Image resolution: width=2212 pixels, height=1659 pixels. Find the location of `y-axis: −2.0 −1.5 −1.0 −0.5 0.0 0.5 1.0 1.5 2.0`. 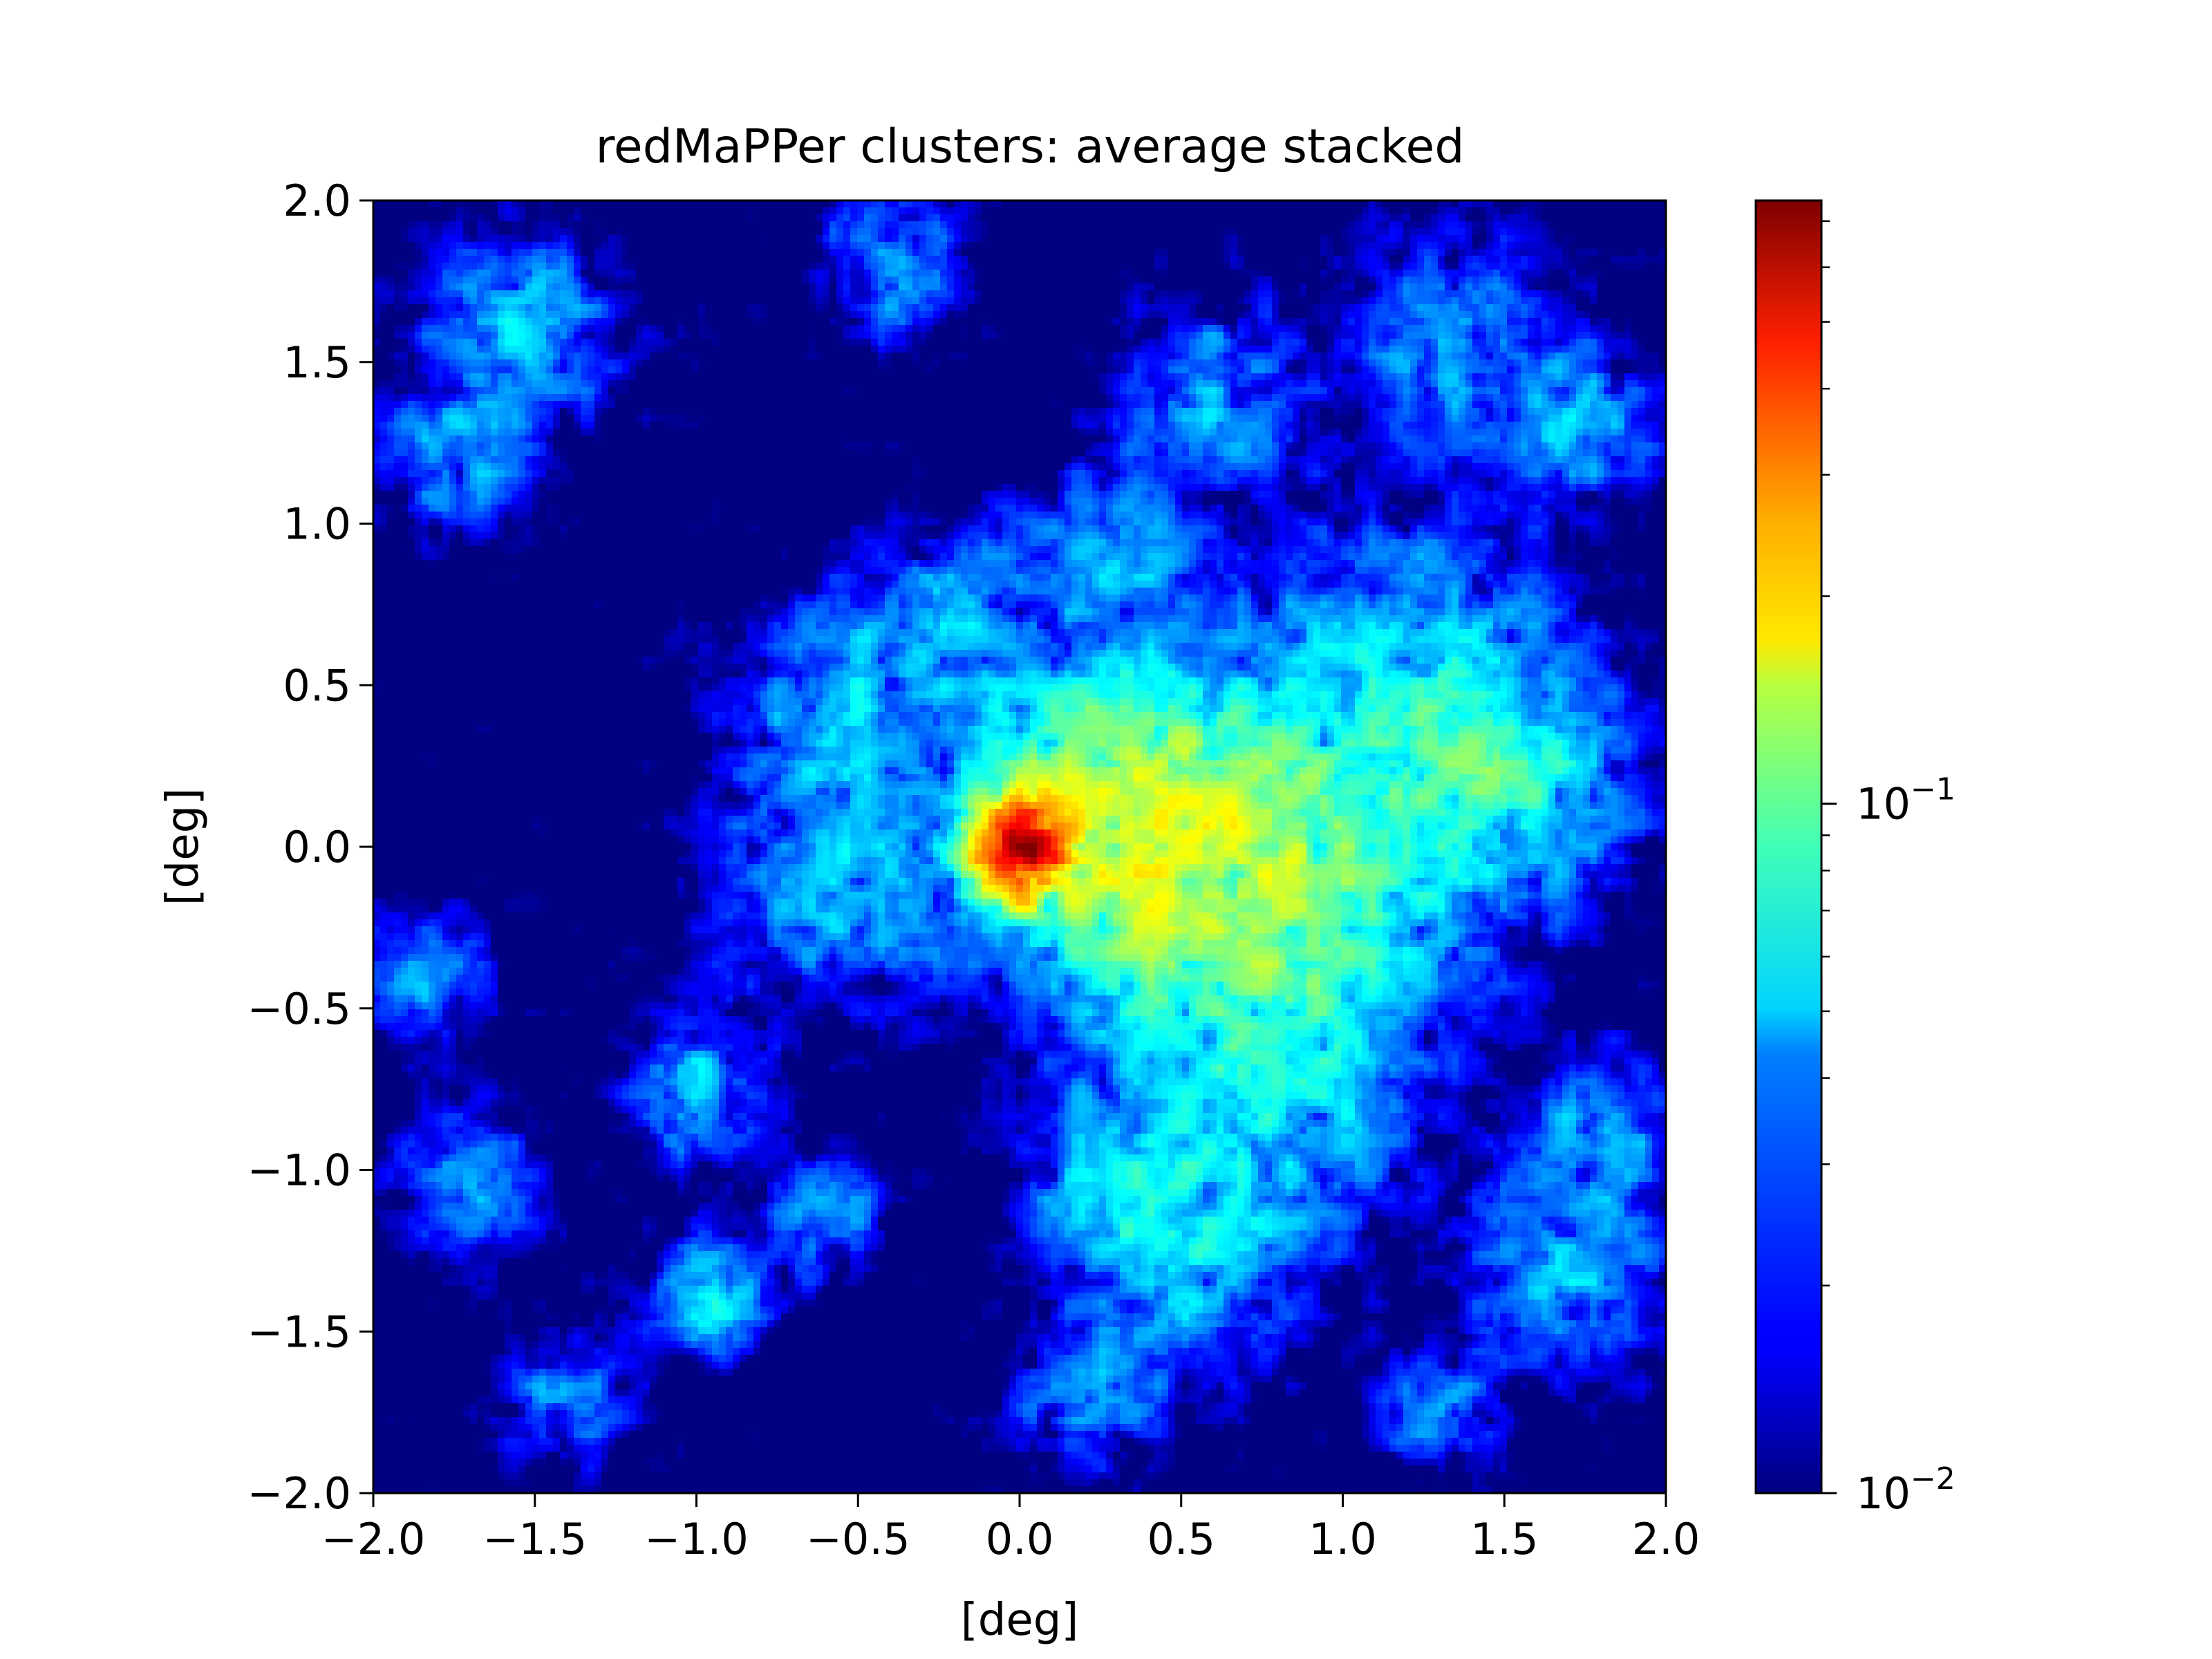

y-axis: −2.0 −1.5 −1.0 −0.5 0.0 0.5 1.0 1.5 2.0 is located at coordinates (310, 847).